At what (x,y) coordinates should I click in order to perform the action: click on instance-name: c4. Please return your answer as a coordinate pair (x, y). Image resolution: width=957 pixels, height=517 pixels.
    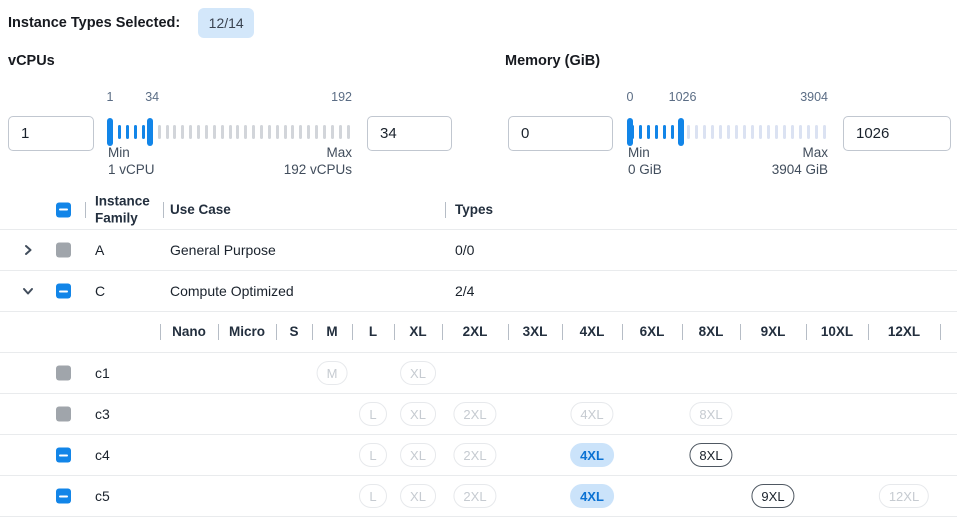
    Looking at the image, I should click on (102, 455).